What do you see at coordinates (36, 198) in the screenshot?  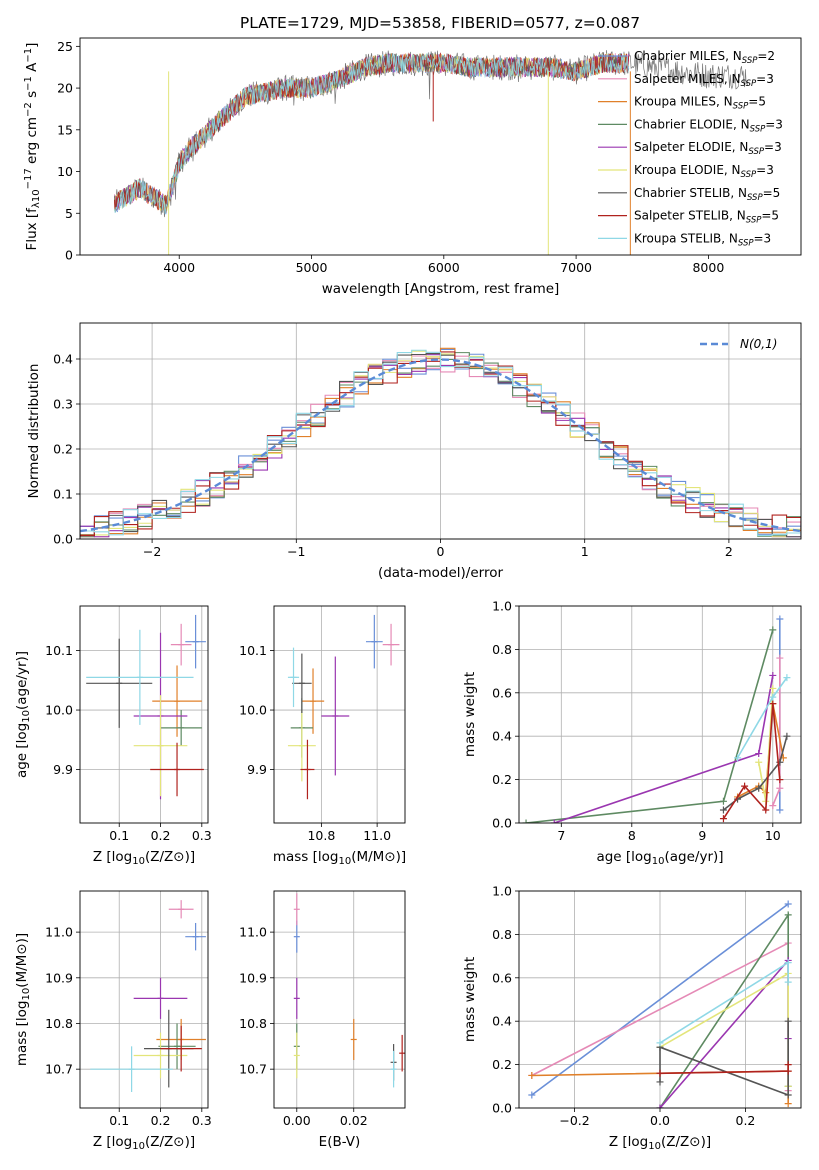 I see `label-part: λ10` at bounding box center [36, 198].